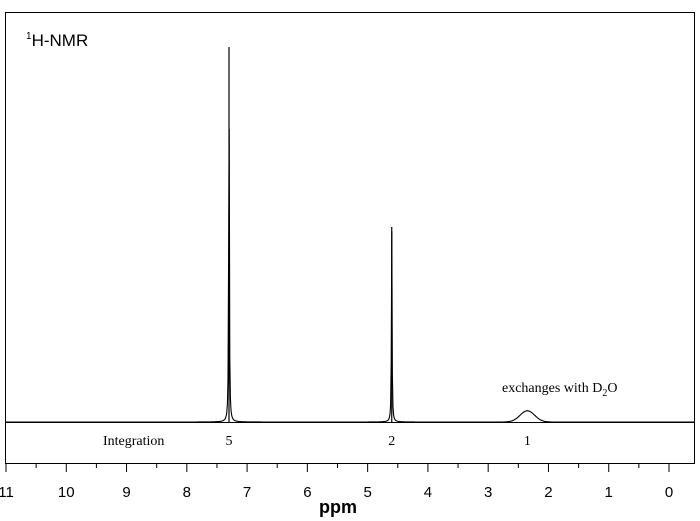  I want to click on x-axis-label: ppm, so click(338, 507).